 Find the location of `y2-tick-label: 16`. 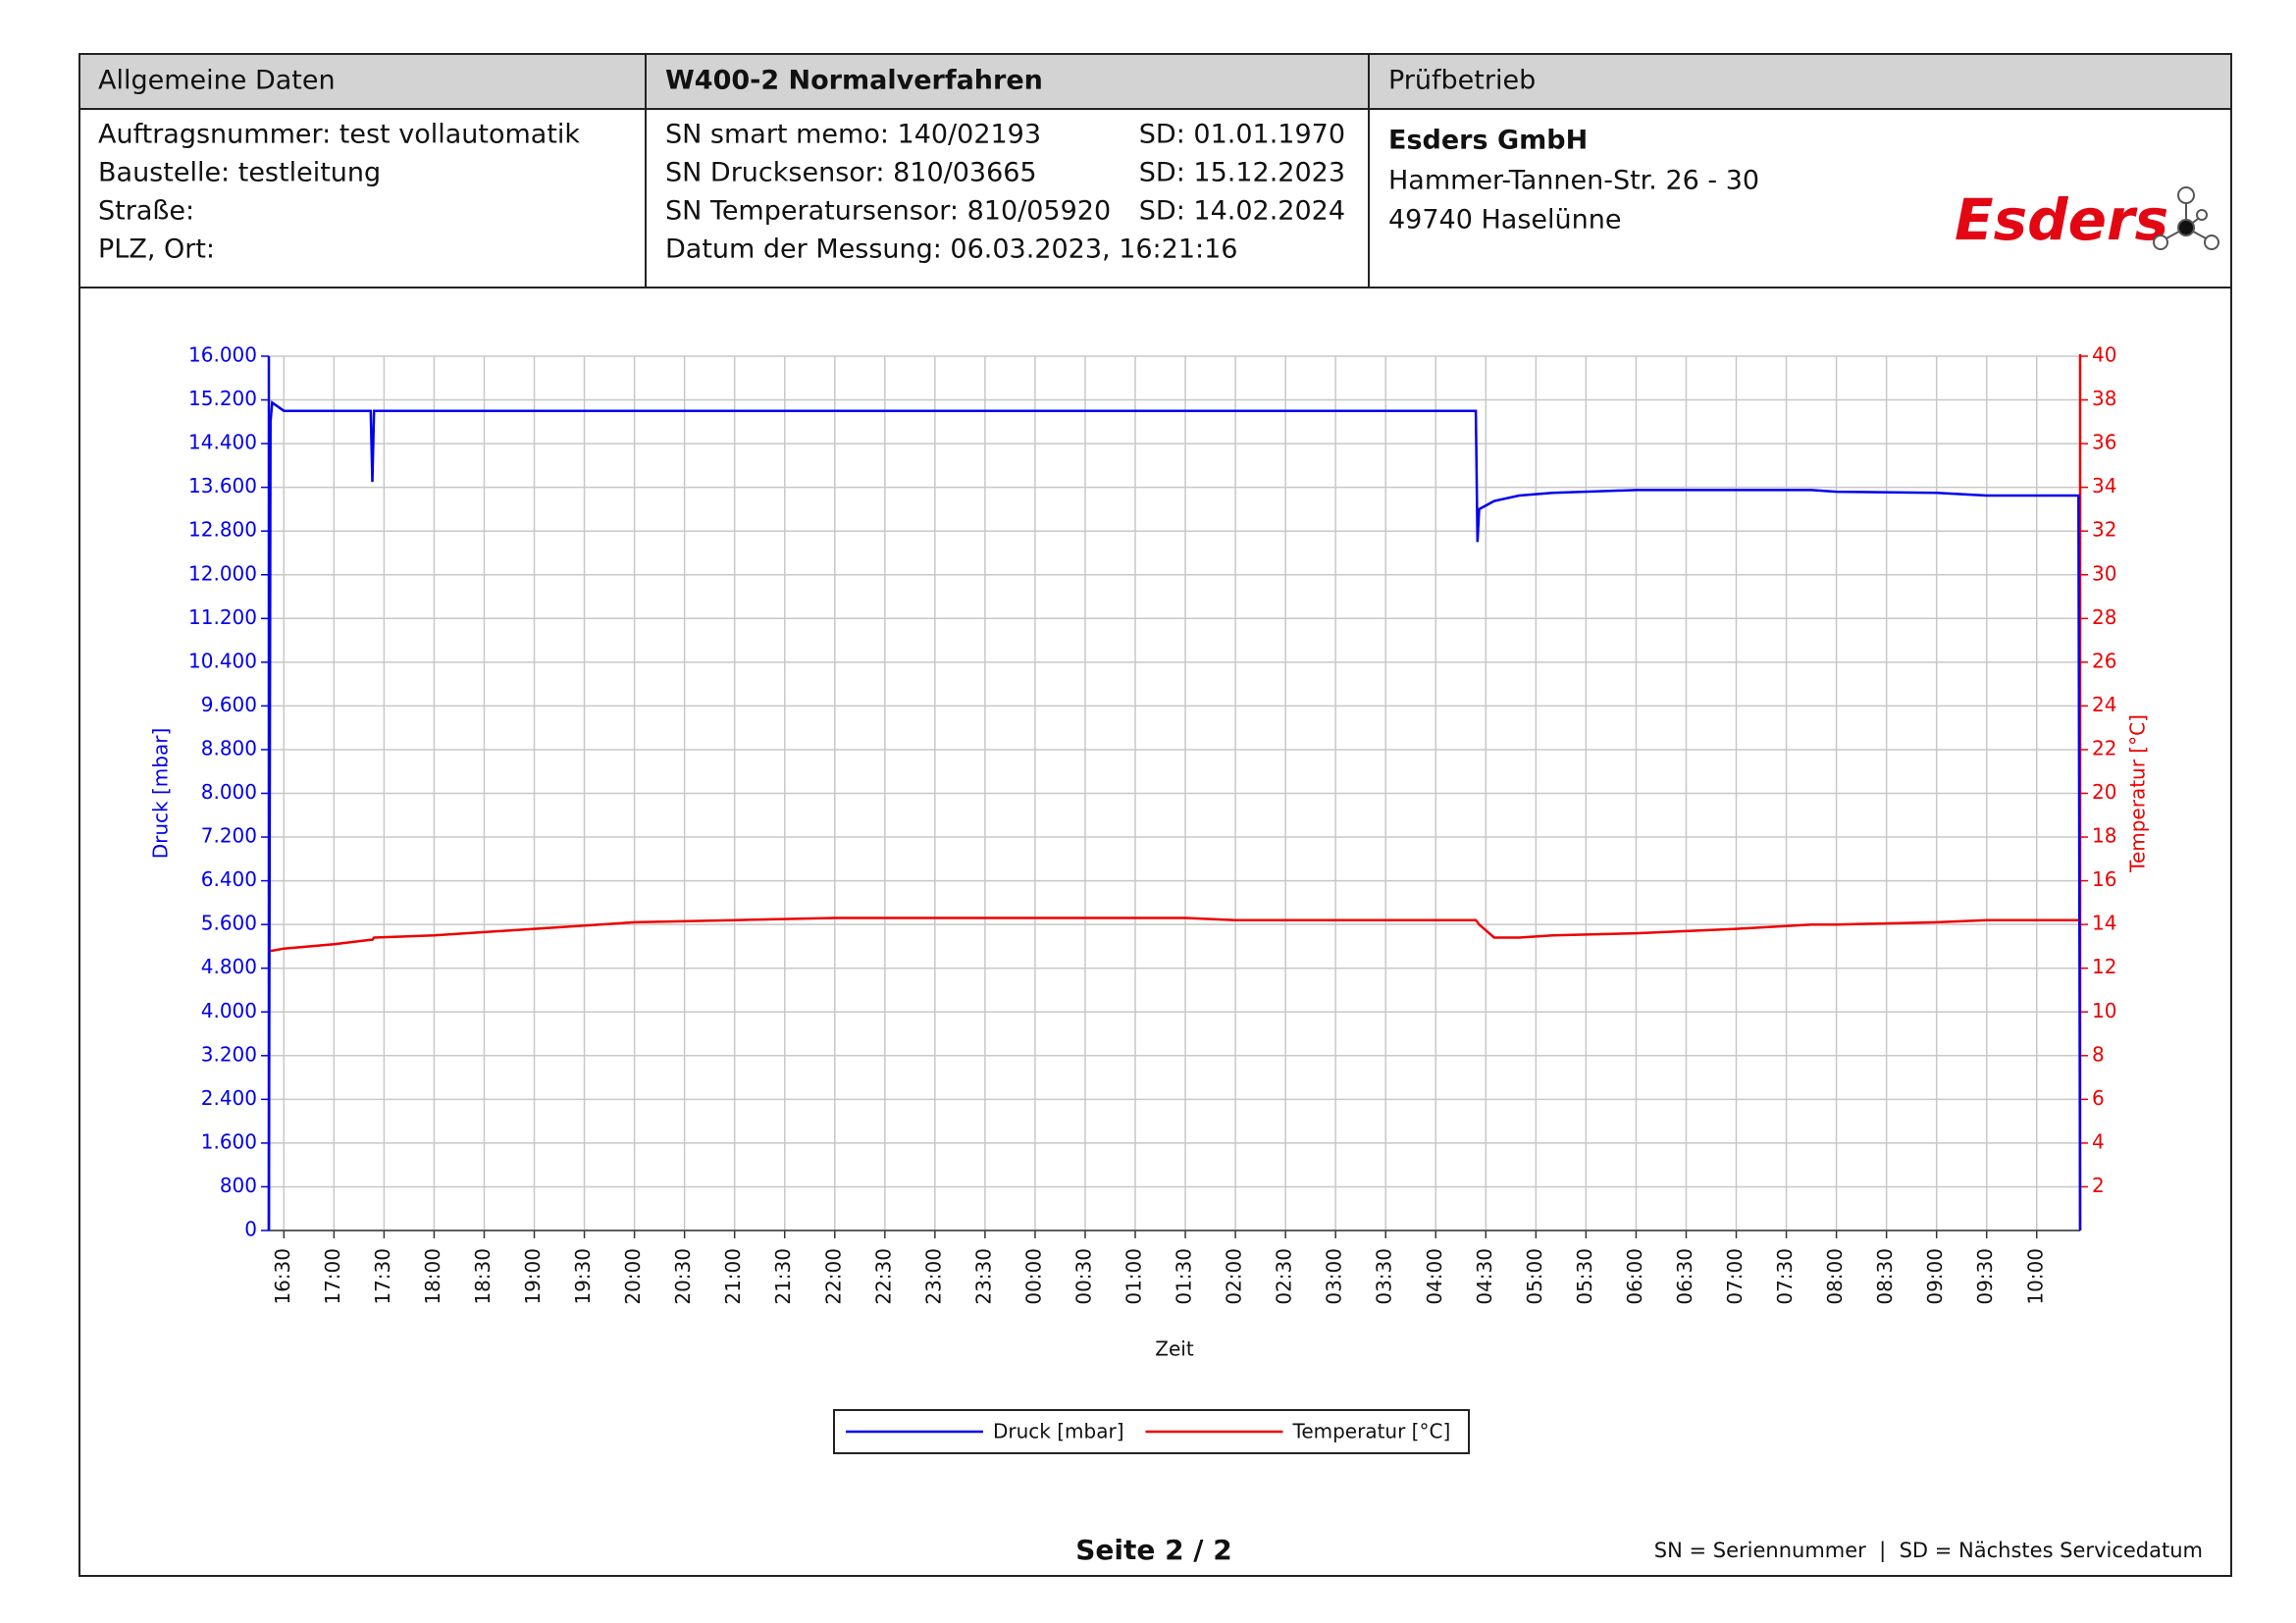

y2-tick-label: 16 is located at coordinates (2104, 879).